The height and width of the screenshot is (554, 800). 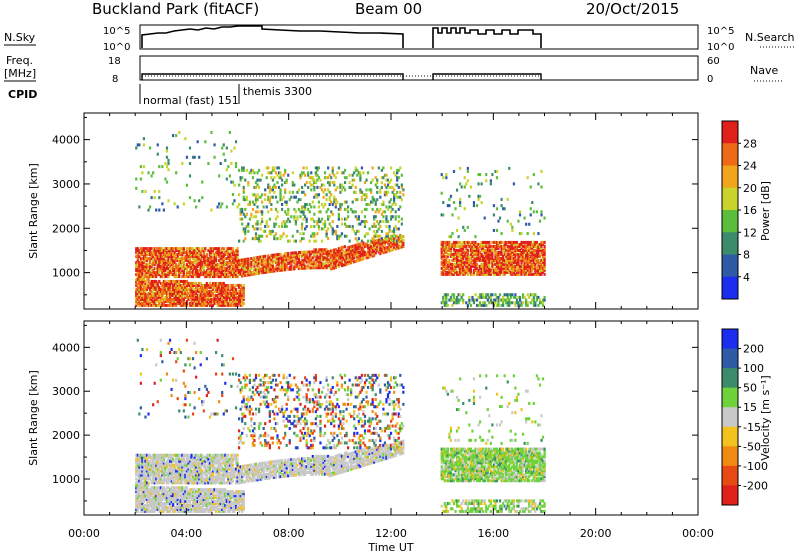 What do you see at coordinates (20, 73) in the screenshot?
I see `freq-label-2: [MHz]` at bounding box center [20, 73].